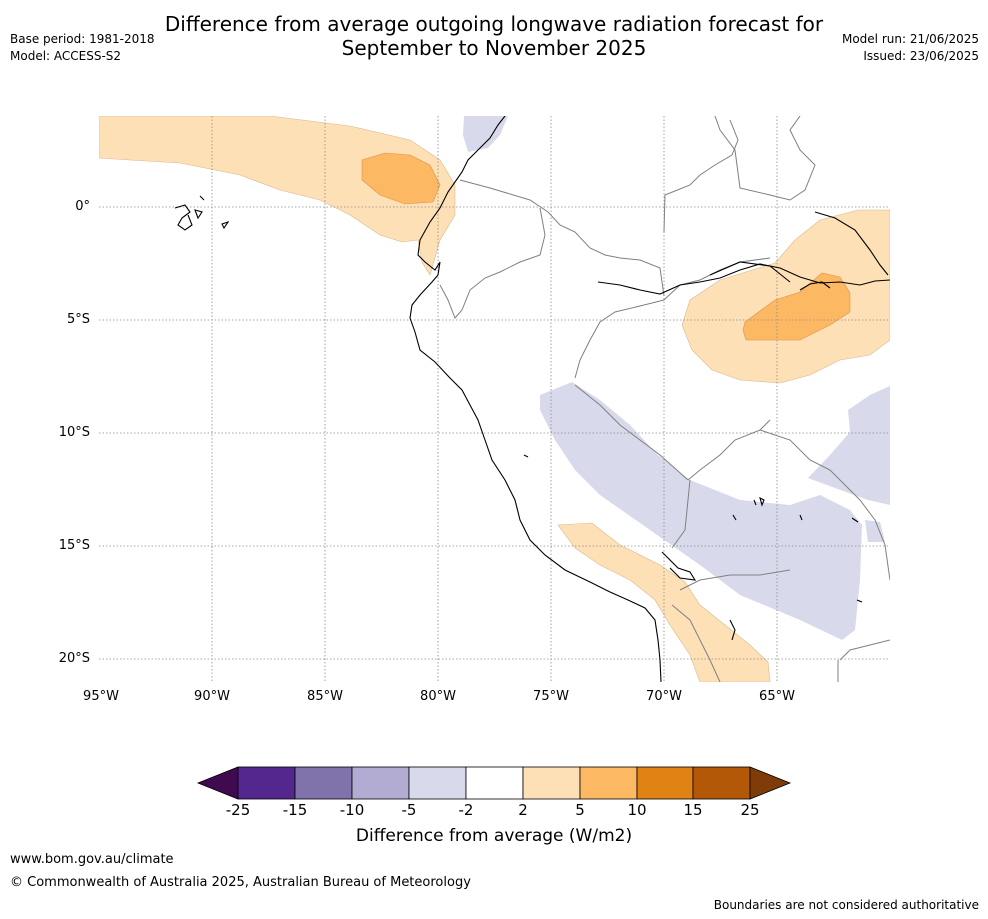  What do you see at coordinates (921, 56) in the screenshot?
I see `issued-date: Issued: 23/06/2025` at bounding box center [921, 56].